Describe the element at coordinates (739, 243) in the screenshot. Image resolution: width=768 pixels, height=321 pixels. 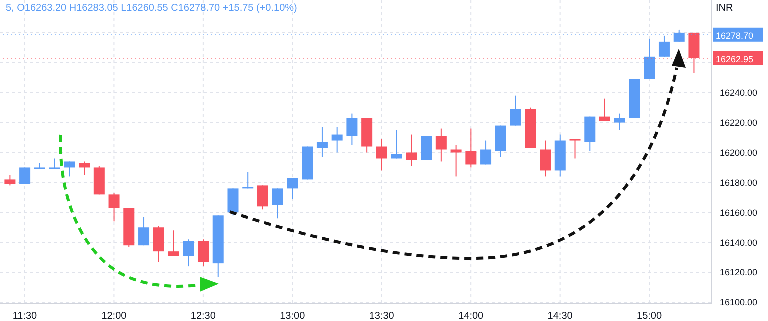
I see `y-tick-label: 16140.00` at that location.